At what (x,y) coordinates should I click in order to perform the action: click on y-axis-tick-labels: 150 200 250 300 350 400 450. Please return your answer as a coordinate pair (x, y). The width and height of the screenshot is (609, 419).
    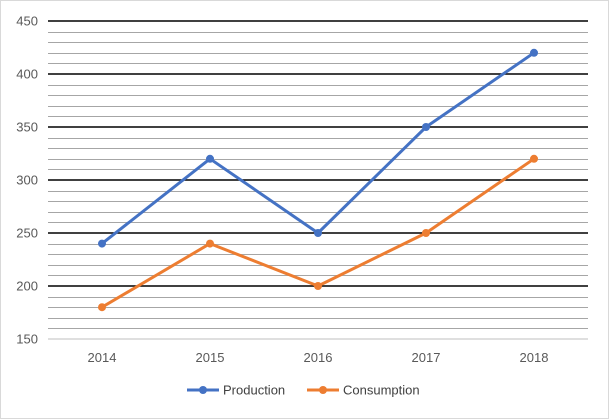
    Looking at the image, I should click on (27, 180).